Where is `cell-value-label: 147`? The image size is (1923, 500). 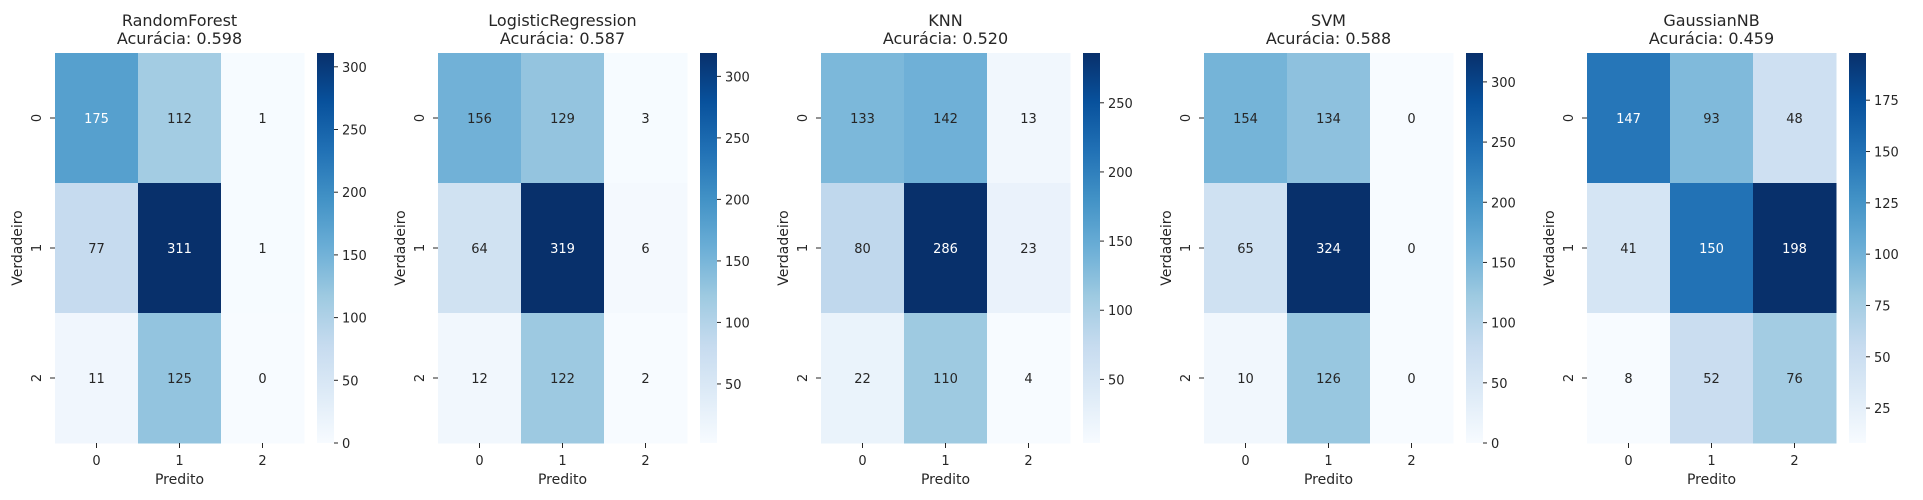
cell-value-label: 147 is located at coordinates (1628, 119).